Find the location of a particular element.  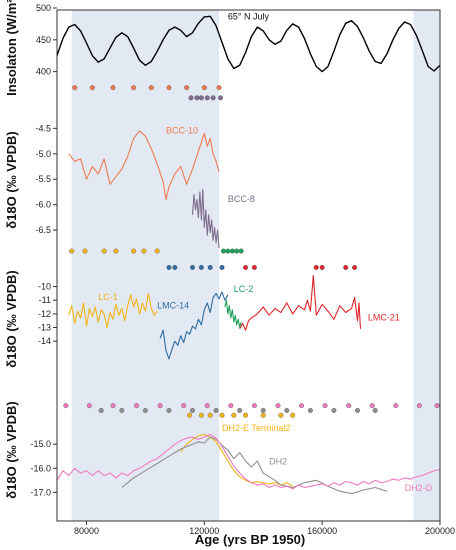

y-tick-label: -15.0 is located at coordinates (40, 444).